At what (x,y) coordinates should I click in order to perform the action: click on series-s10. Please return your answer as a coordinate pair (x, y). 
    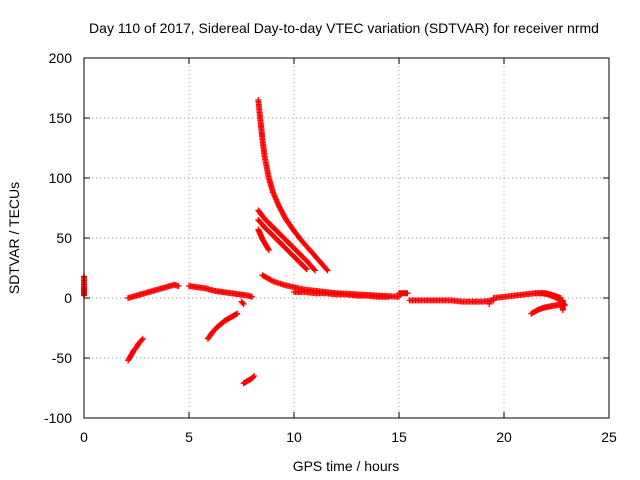
    Looking at the image, I should click on (282, 245).